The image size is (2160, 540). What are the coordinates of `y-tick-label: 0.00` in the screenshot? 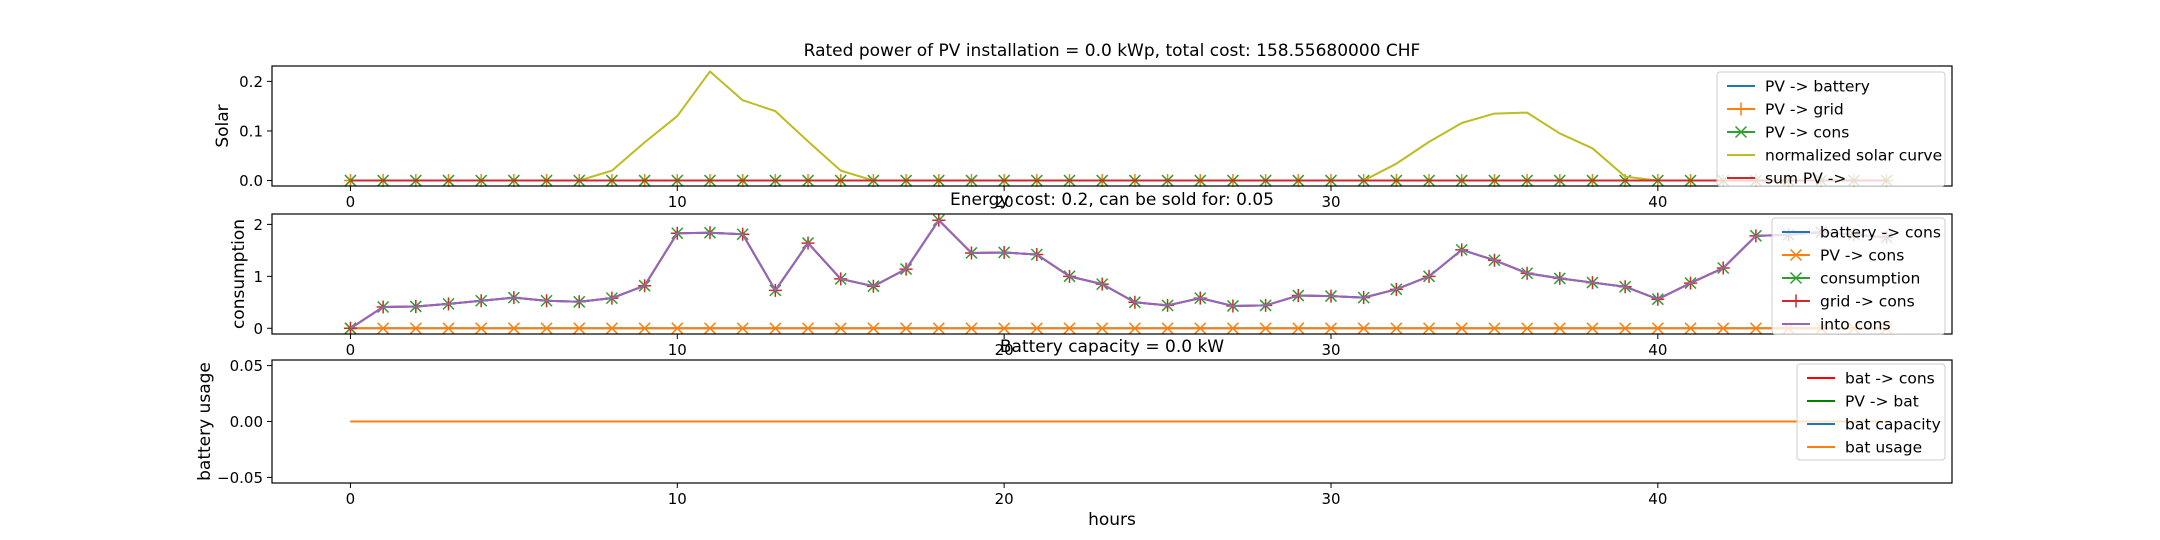 It's located at (246, 422).